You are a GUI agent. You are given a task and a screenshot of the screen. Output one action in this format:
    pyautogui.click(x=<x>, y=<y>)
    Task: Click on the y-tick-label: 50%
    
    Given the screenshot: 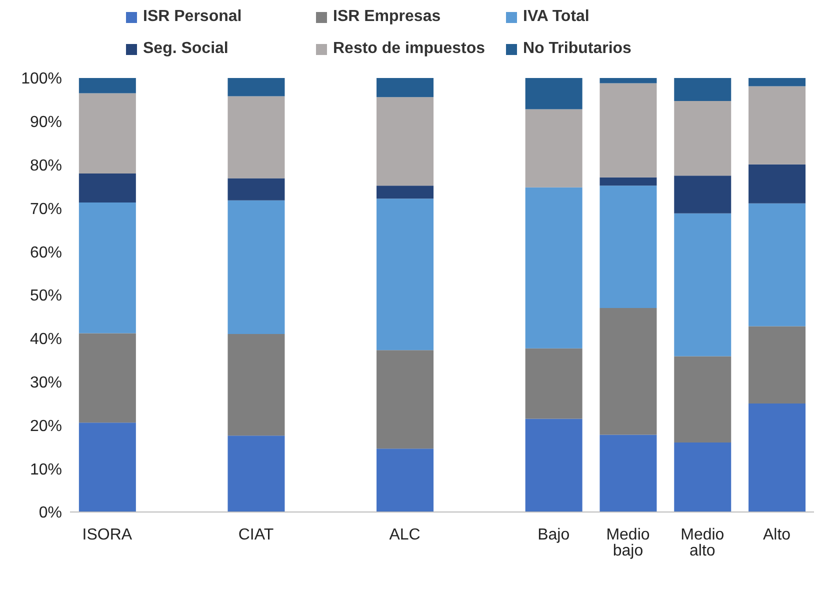 What is the action you would take?
    pyautogui.click(x=46, y=296)
    